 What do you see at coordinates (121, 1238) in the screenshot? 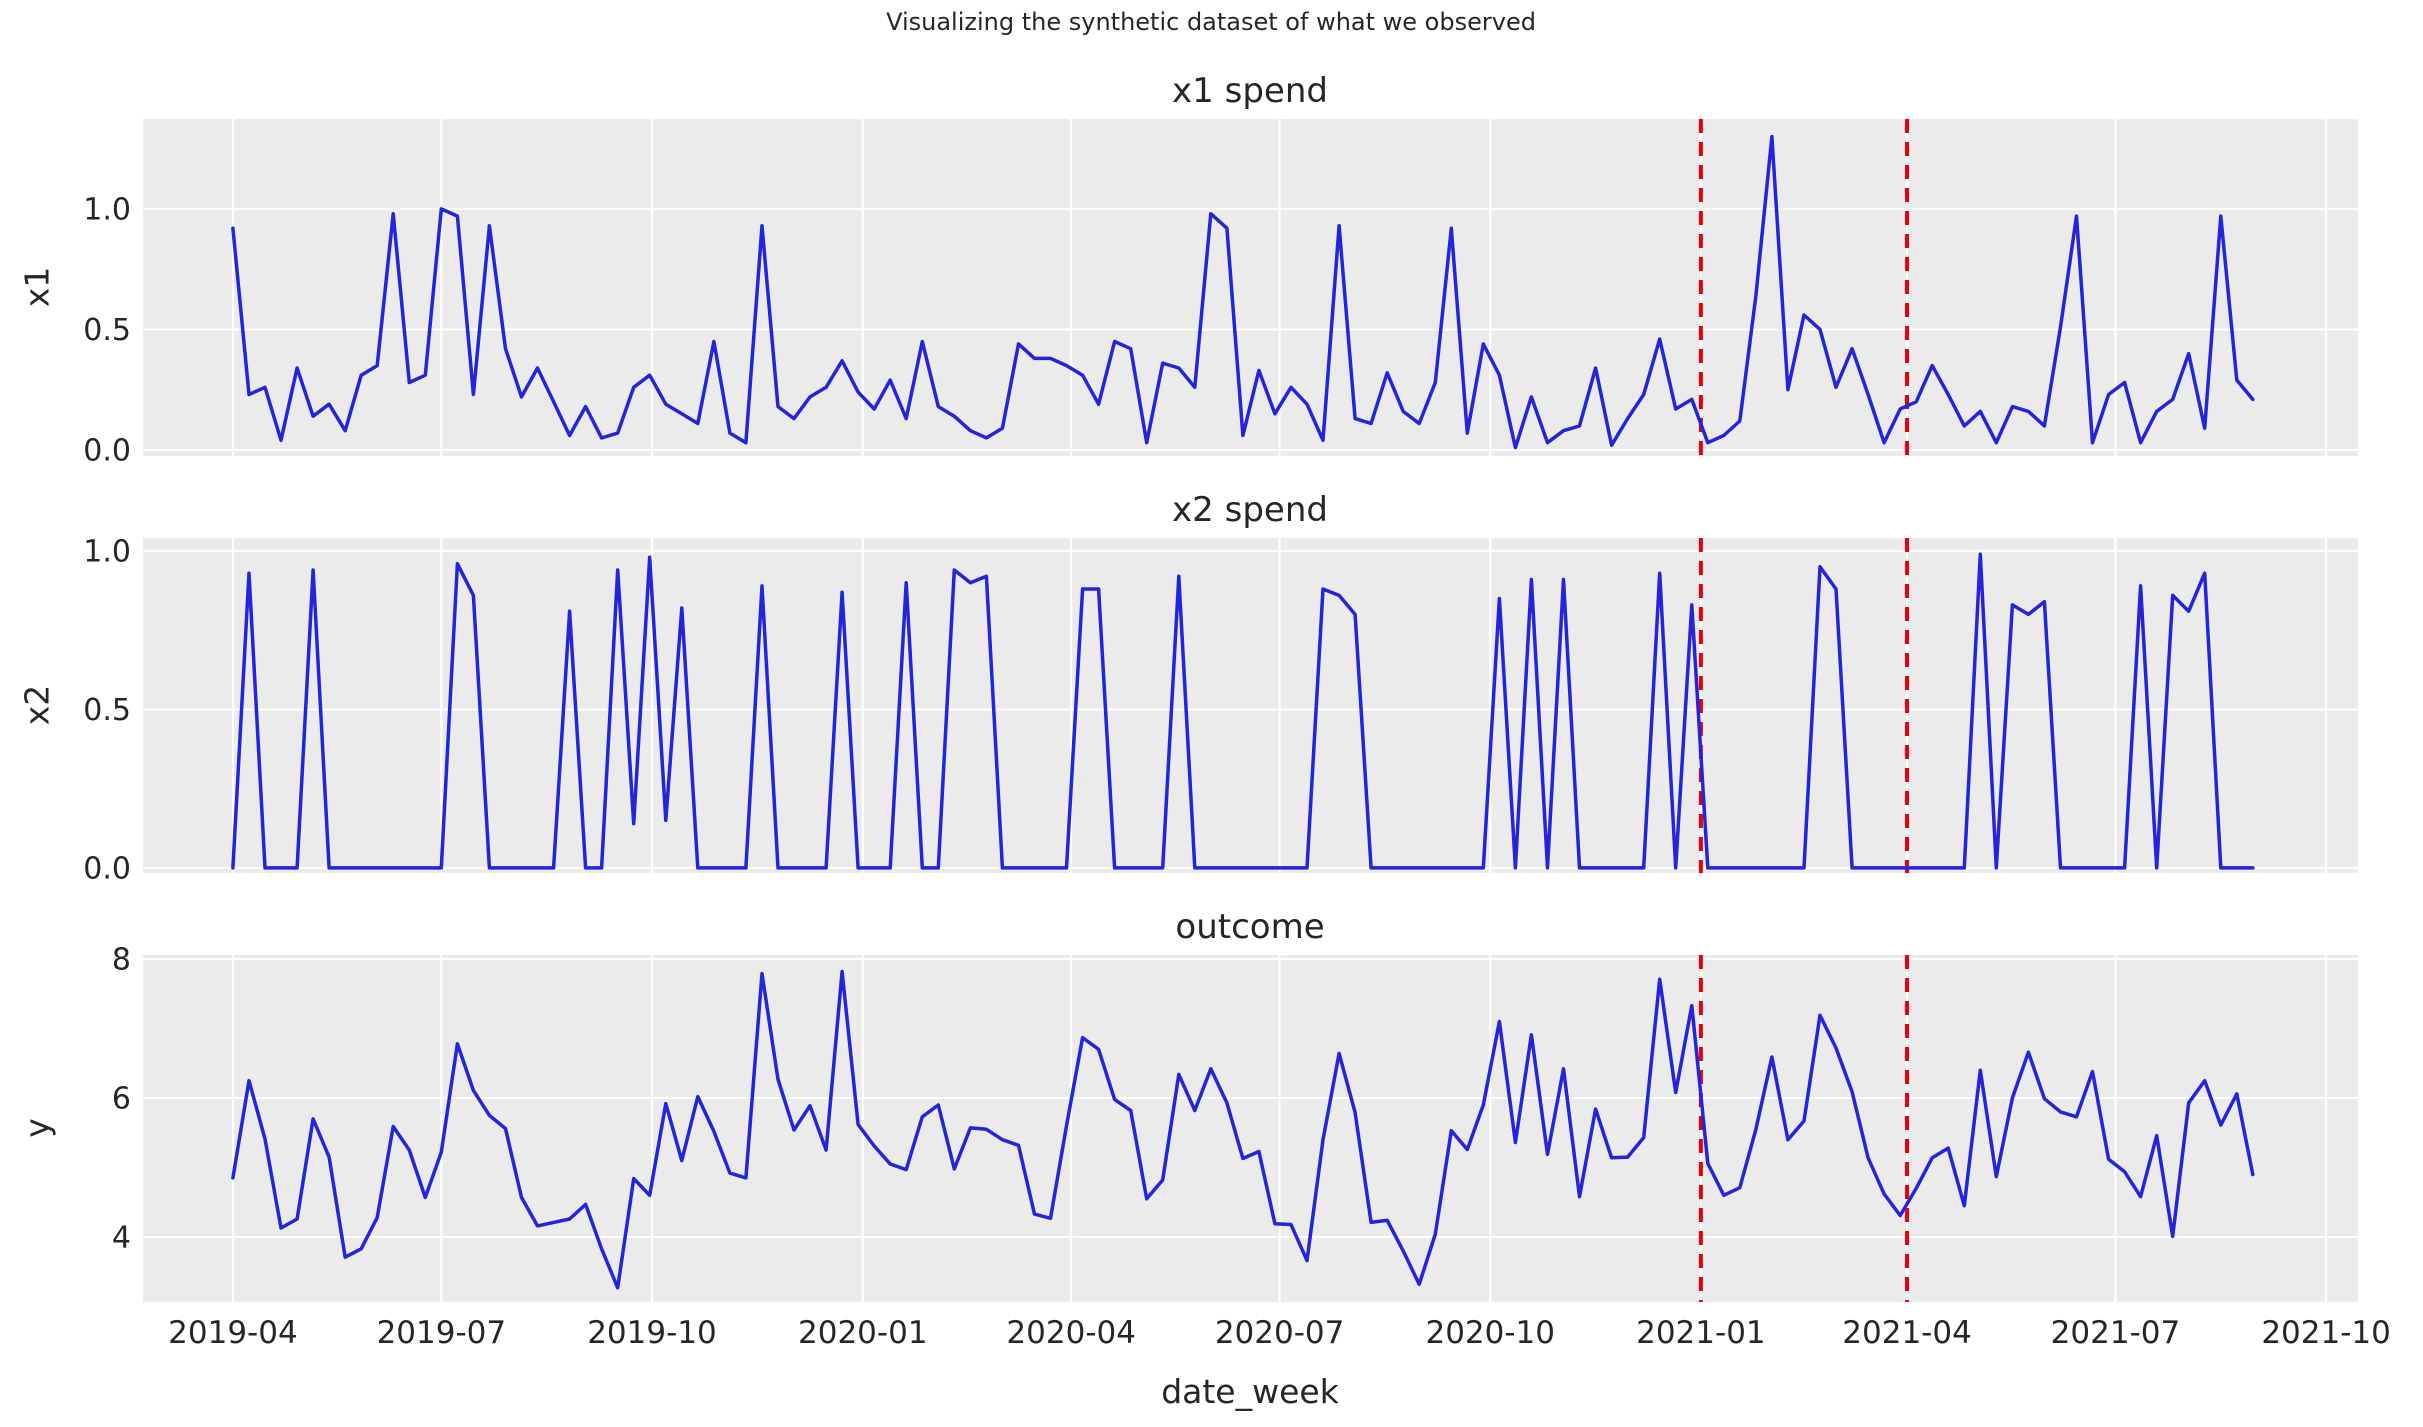
I see `y-tick-label: 4` at bounding box center [121, 1238].